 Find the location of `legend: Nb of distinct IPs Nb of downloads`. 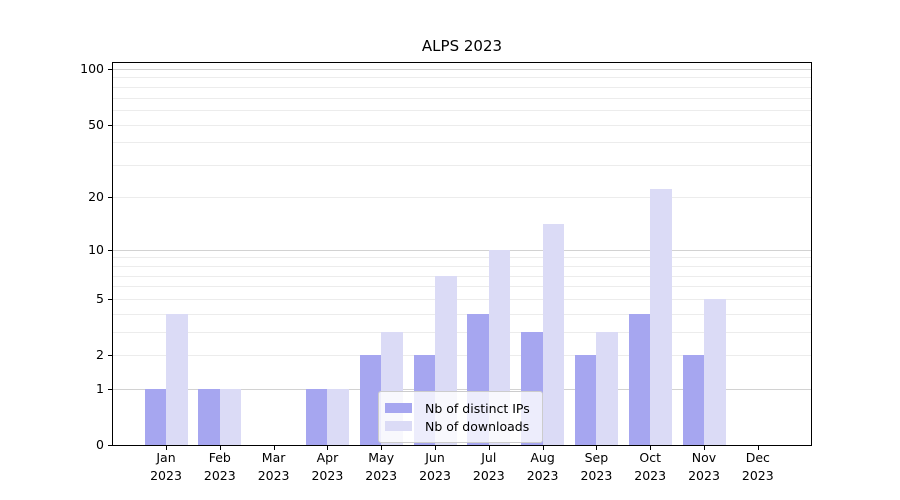

legend: Nb of distinct IPs Nb of downloads is located at coordinates (460, 417).